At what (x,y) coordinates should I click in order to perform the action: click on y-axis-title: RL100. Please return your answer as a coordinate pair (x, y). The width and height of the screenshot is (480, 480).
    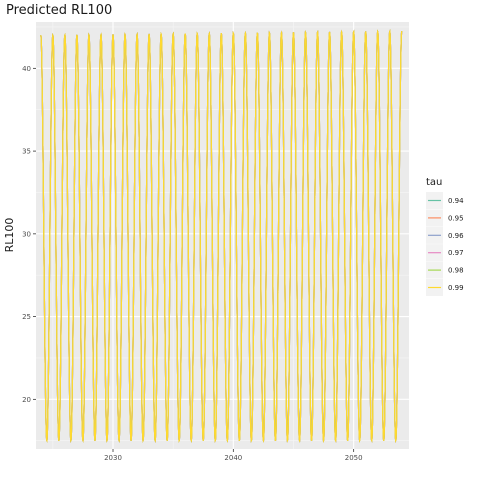
    Looking at the image, I should click on (9, 235).